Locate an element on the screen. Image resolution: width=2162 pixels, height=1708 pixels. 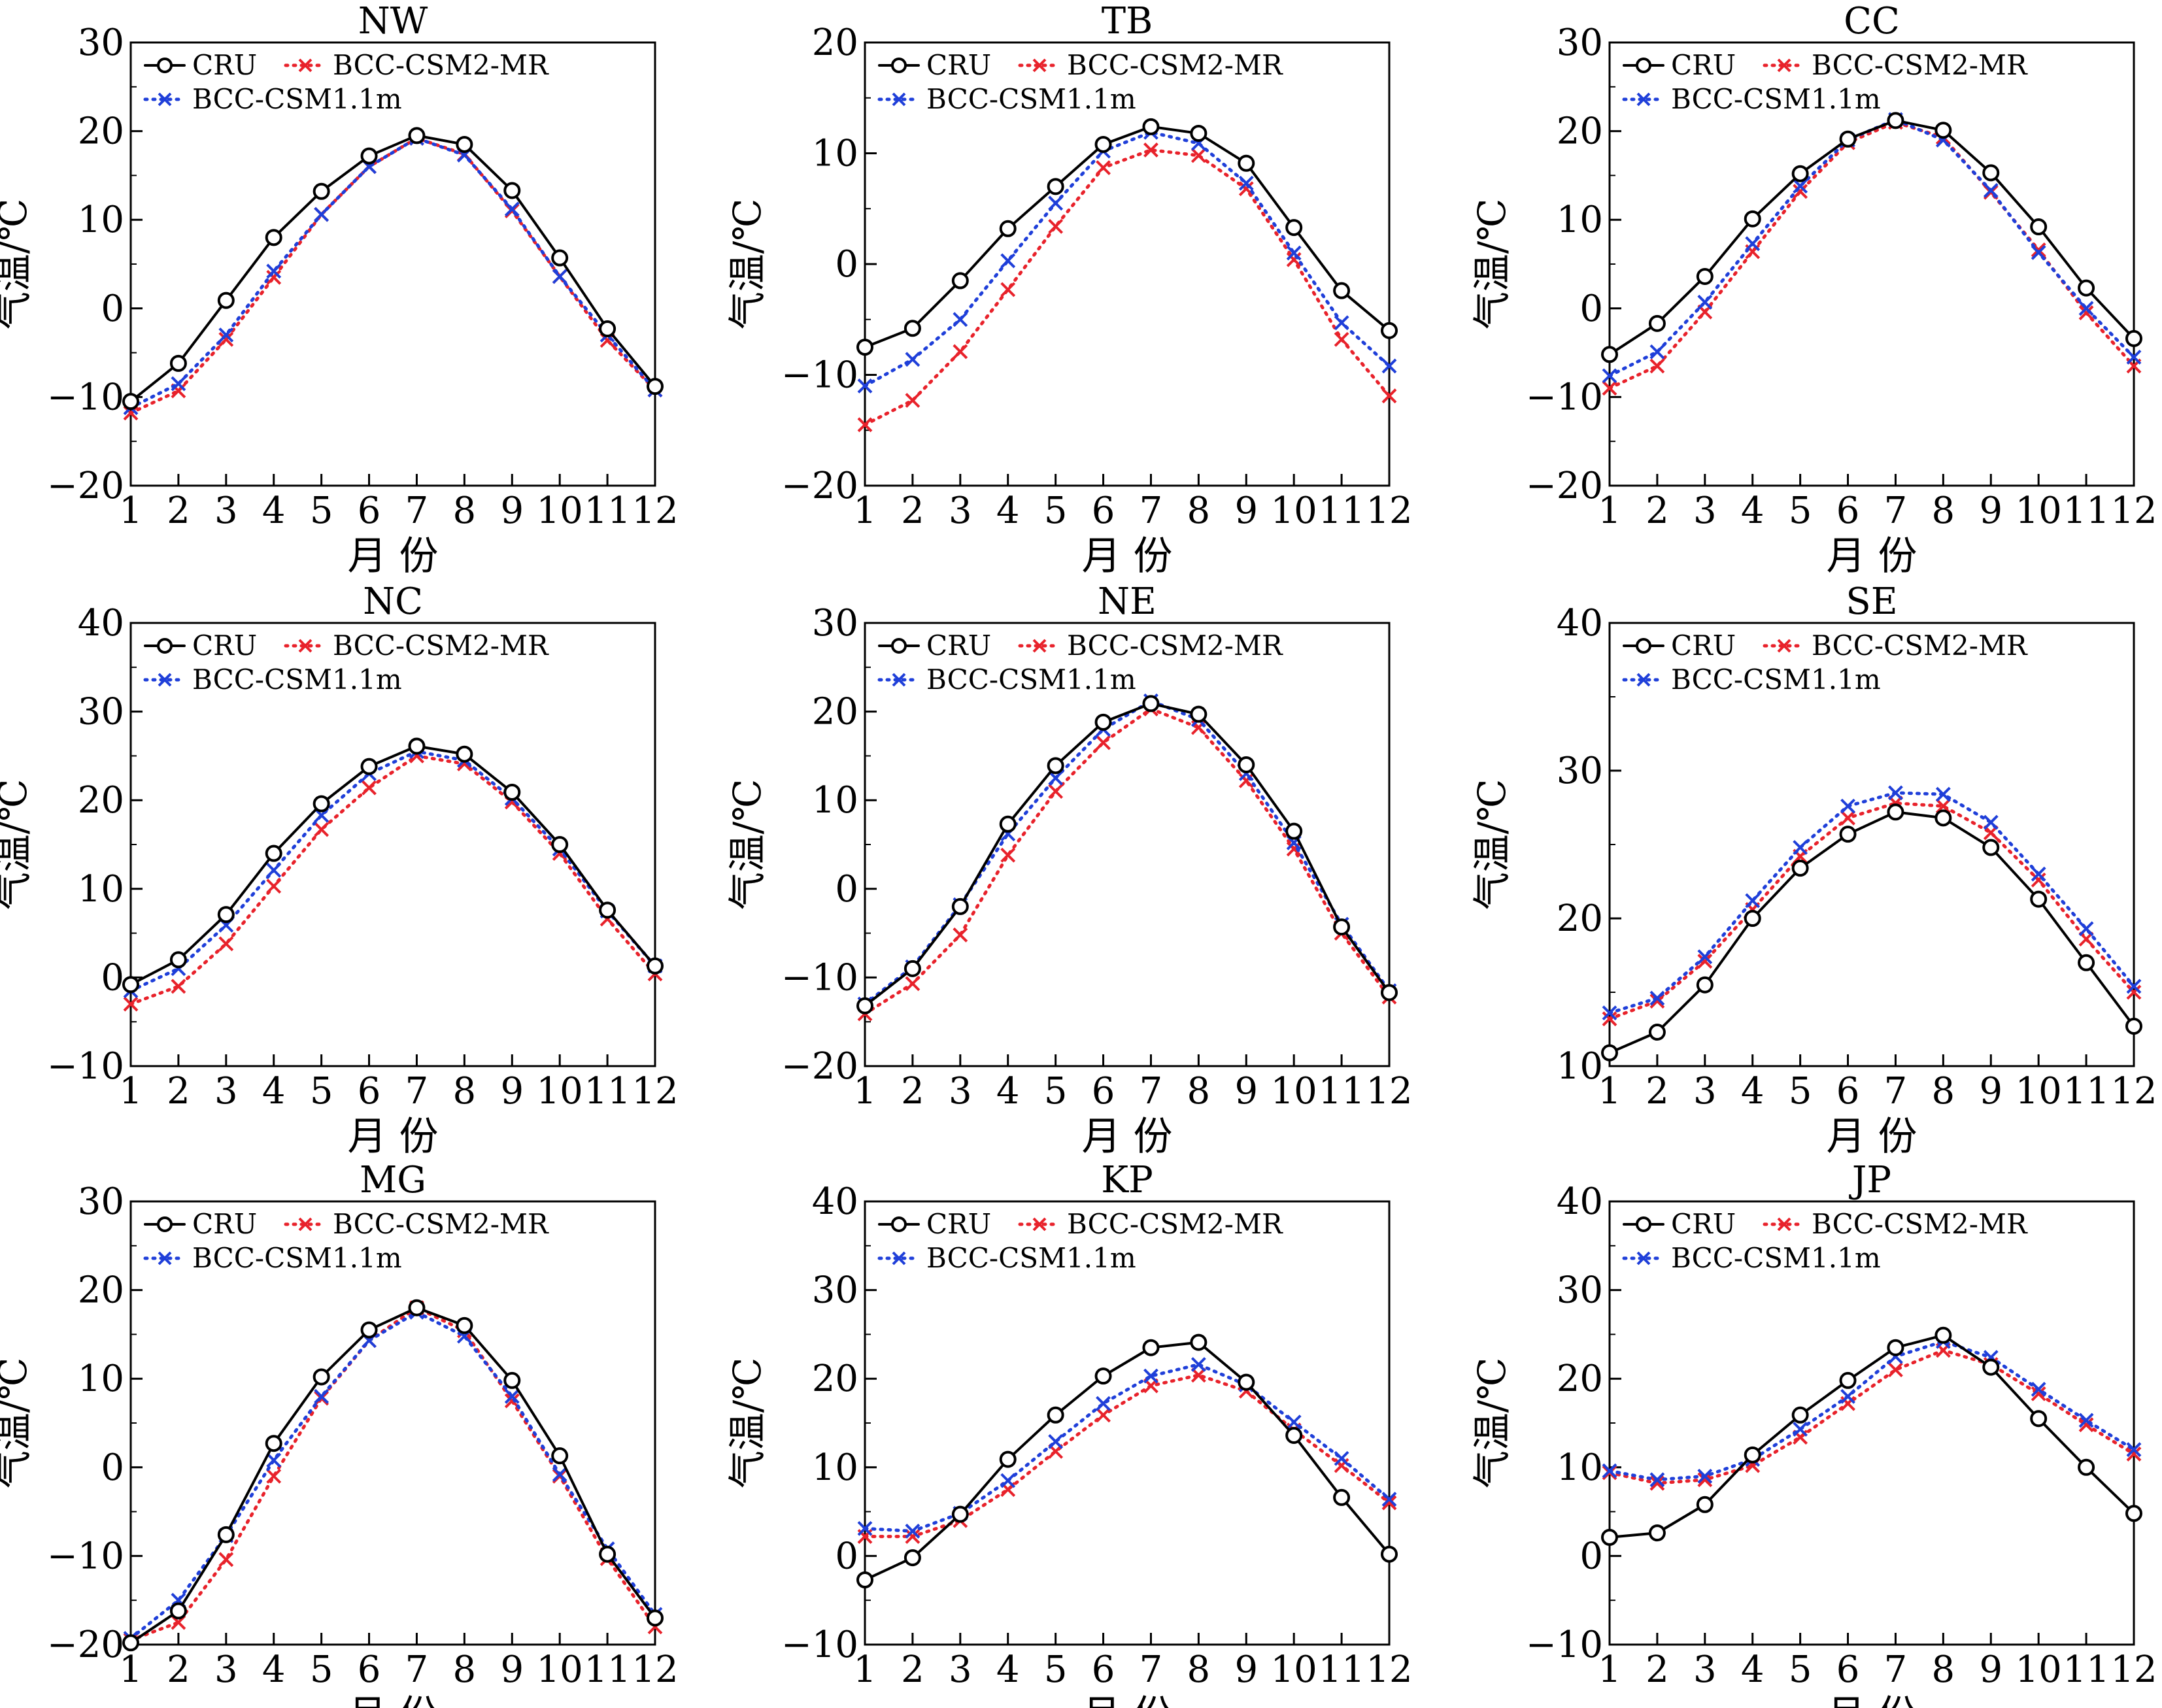
series-line-bcc-csm1.1m is located at coordinates (393, 1475).